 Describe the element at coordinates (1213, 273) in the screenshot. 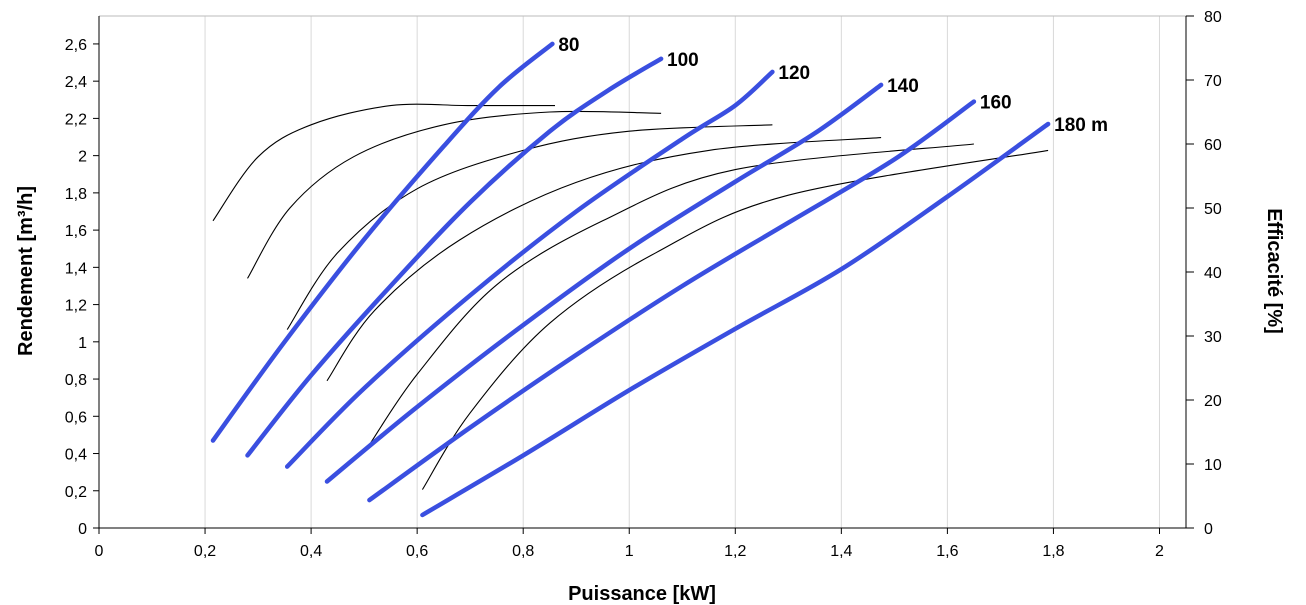

I see `y2-tick-label: 40` at that location.